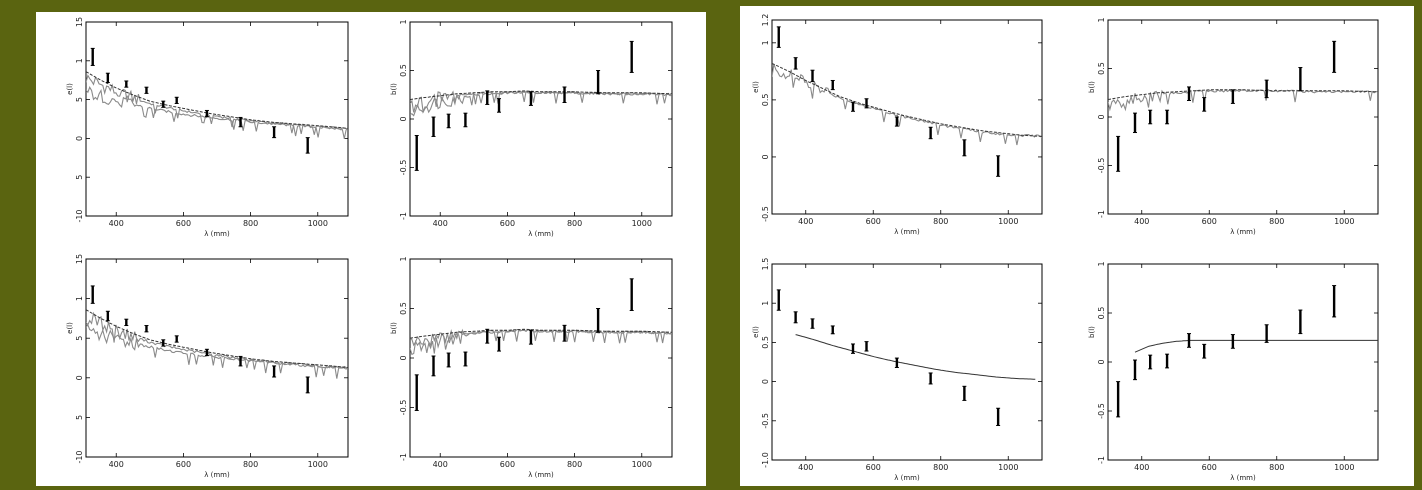 The width and height of the screenshot is (1422, 490). Describe the element at coordinates (1233, 371) in the screenshot. I see `chart-right-bottom-right: 400 600 800 1000 -1 -0.5 0 0.5 1 λ (mm) b(l)` at that location.